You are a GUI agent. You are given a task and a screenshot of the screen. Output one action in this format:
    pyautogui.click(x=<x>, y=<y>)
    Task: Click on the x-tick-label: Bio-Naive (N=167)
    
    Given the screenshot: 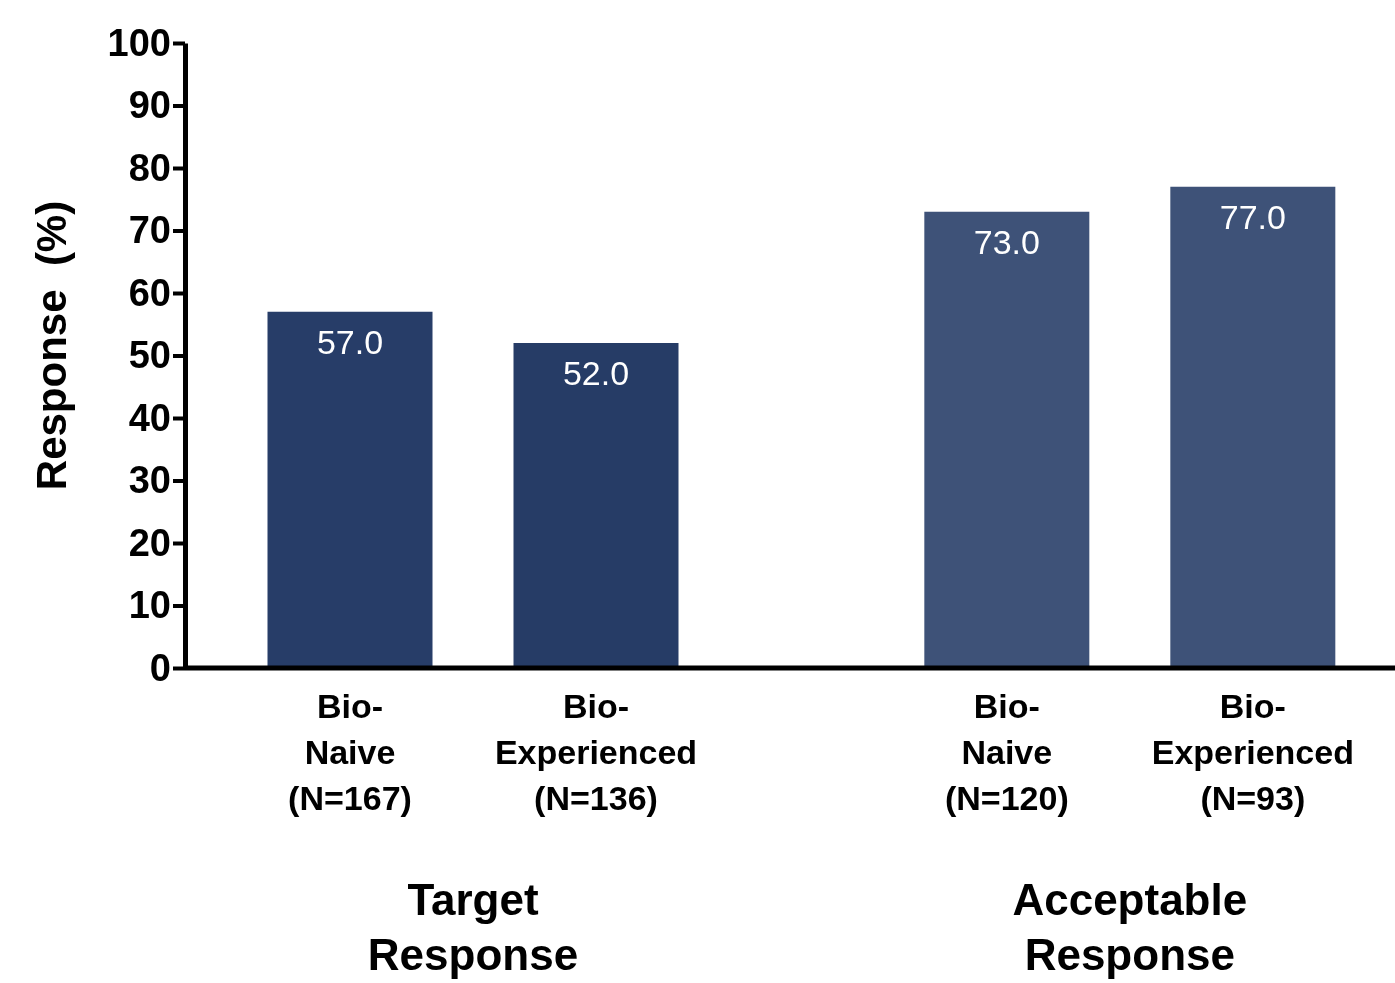 What is the action you would take?
    pyautogui.click(x=350, y=752)
    